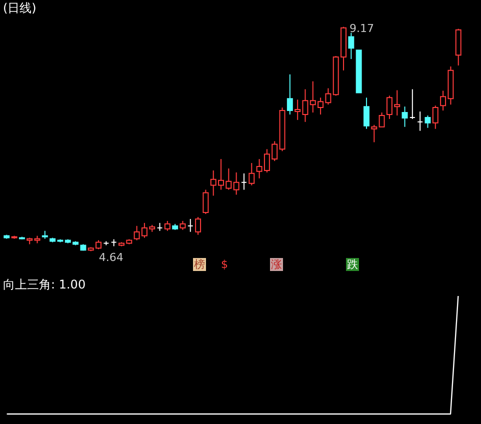 The width and height of the screenshot is (481, 424). I want to click on chart-title: (日线), so click(19, 8).